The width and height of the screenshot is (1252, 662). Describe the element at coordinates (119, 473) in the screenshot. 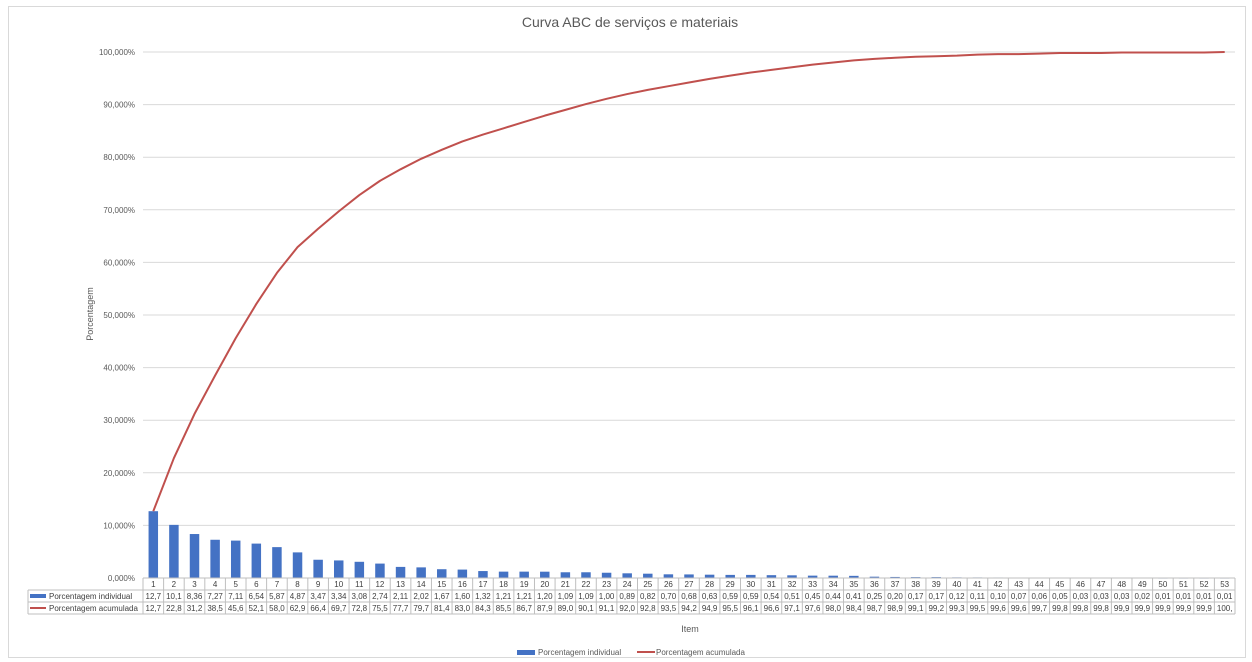

I see `y-tick-label: 20,000%` at that location.